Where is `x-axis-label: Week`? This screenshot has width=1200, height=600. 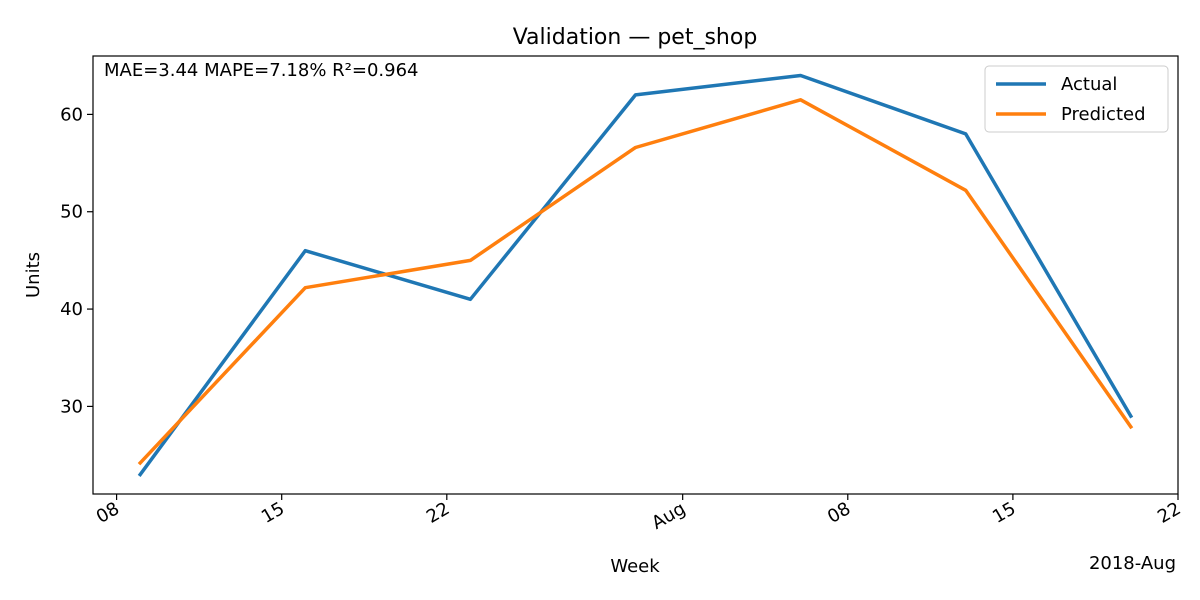
x-axis-label: Week is located at coordinates (635, 566).